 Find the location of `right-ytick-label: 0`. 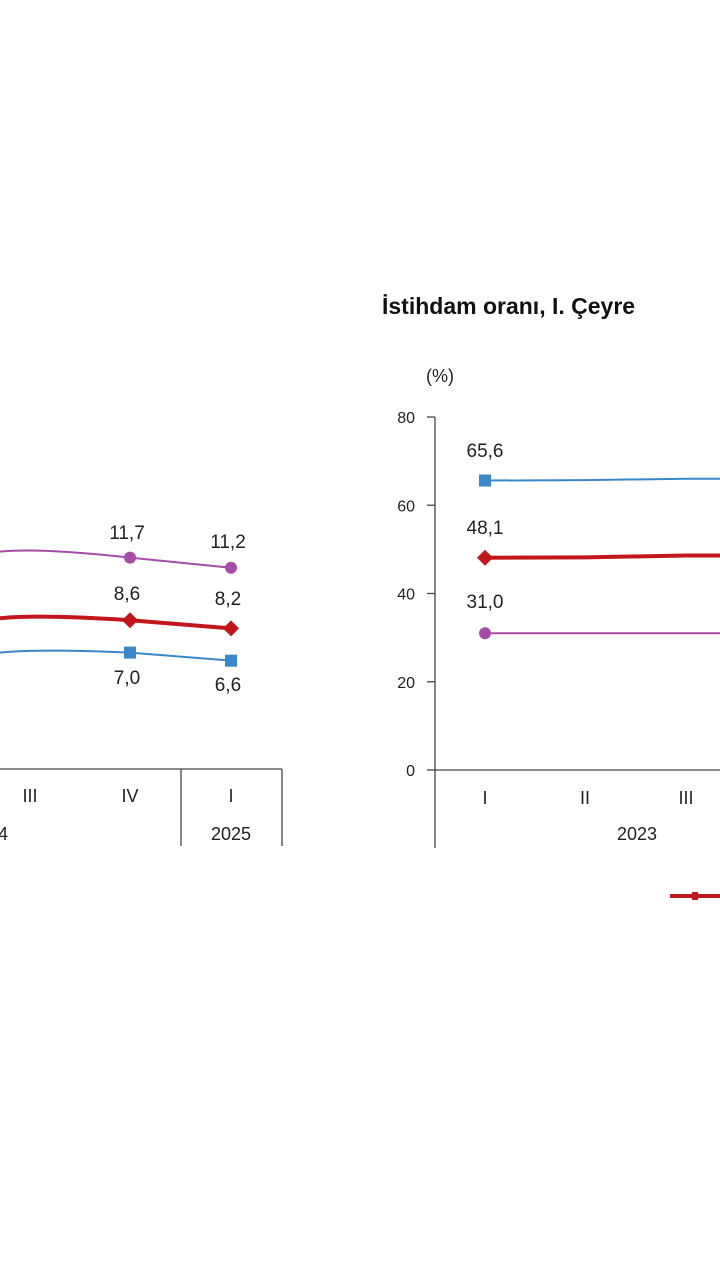

right-ytick-label: 0 is located at coordinates (410, 771).